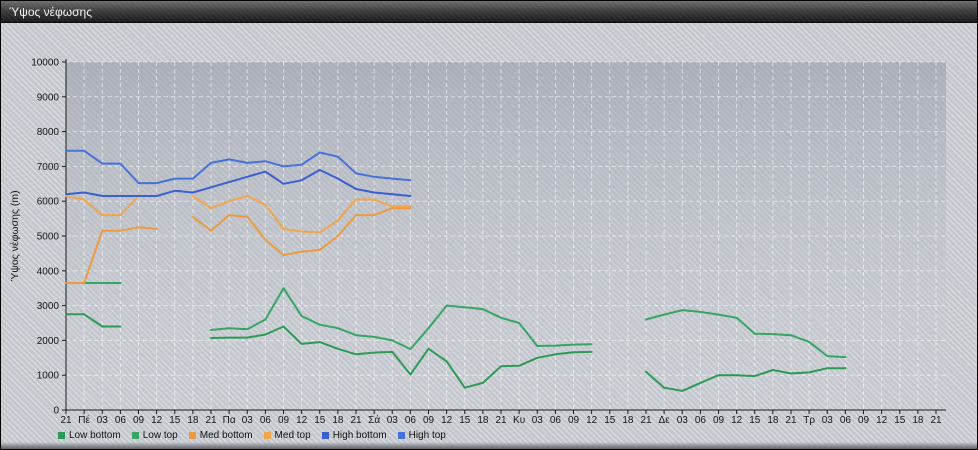 The height and width of the screenshot is (450, 978). Describe the element at coordinates (226, 435) in the screenshot. I see `legend-label: Med bottom` at that location.